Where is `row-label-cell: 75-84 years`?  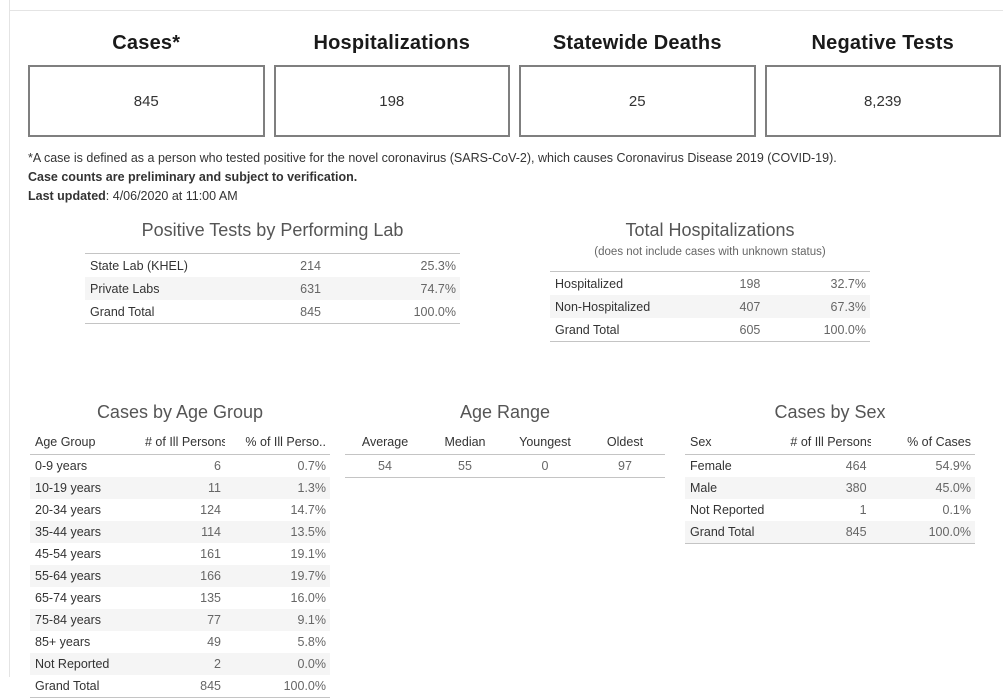 row-label-cell: 75-84 years is located at coordinates (87, 620).